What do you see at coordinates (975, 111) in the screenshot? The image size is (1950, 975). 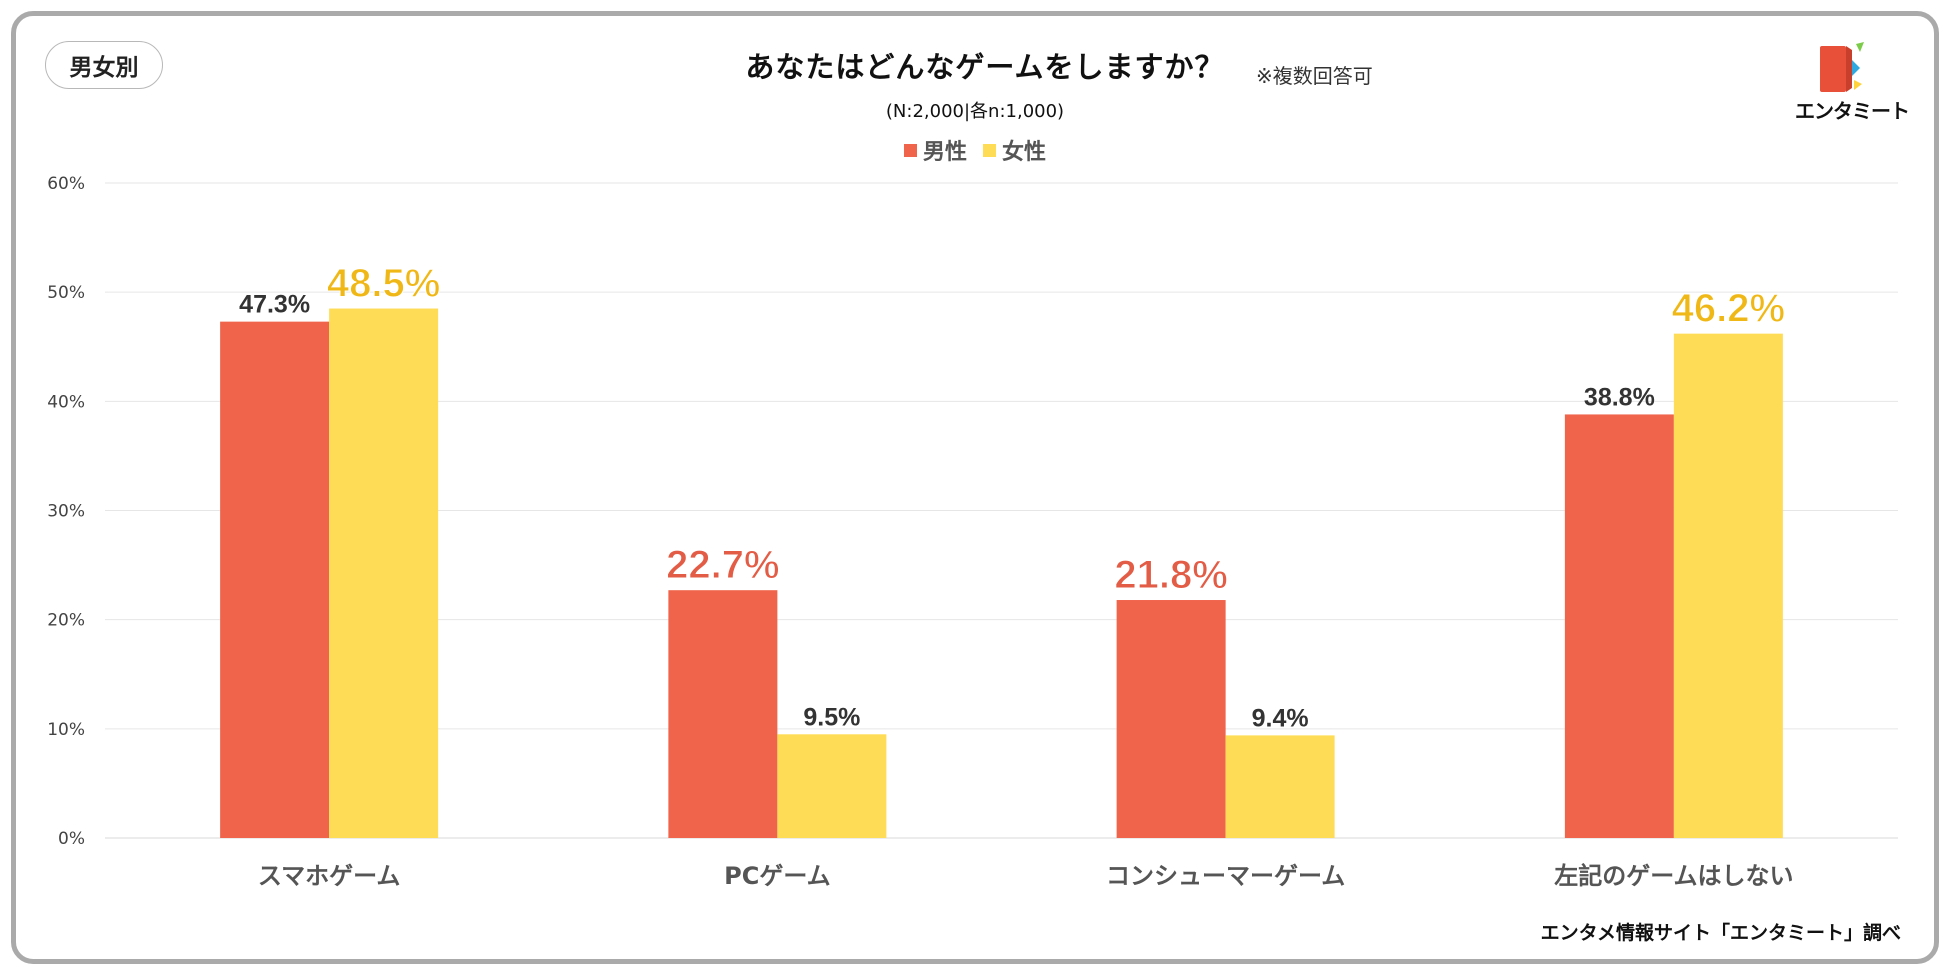 I see `sample-size-subtitle: (N:2,000|各n:1,000)` at bounding box center [975, 111].